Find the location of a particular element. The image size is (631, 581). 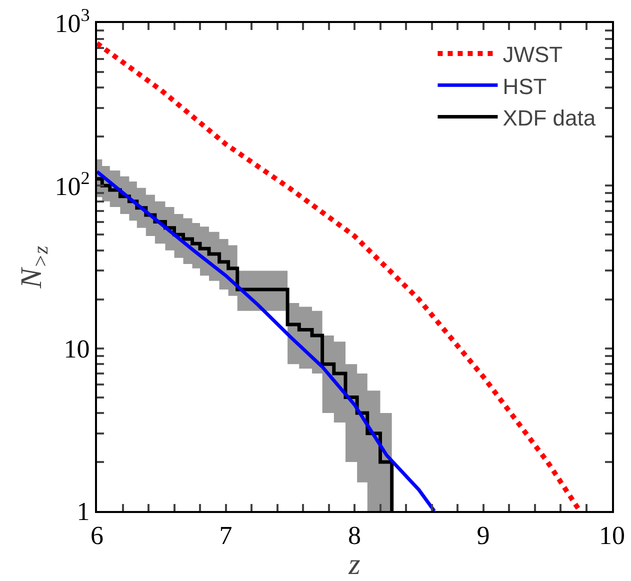

x-tick-label: 8 is located at coordinates (354, 535).